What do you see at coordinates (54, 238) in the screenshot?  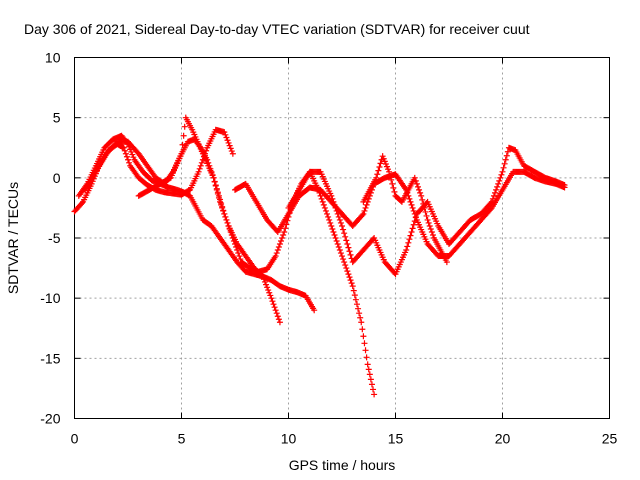 I see `y-tick-label: -5` at bounding box center [54, 238].